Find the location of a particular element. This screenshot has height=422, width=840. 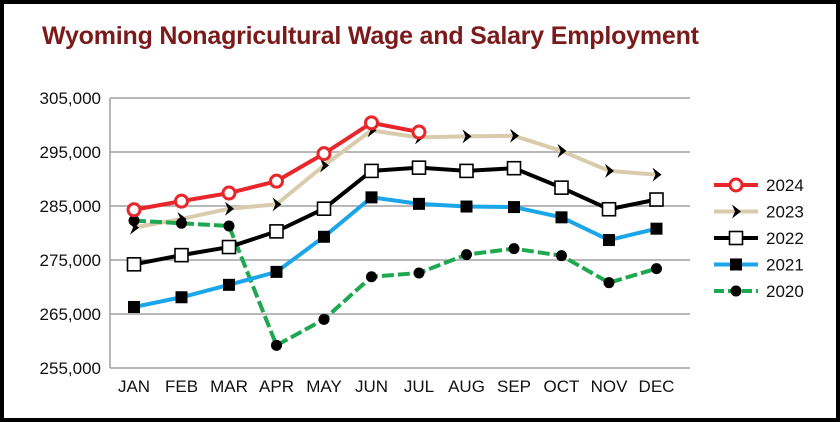

y-tick-label: 255,000 is located at coordinates (70, 368).